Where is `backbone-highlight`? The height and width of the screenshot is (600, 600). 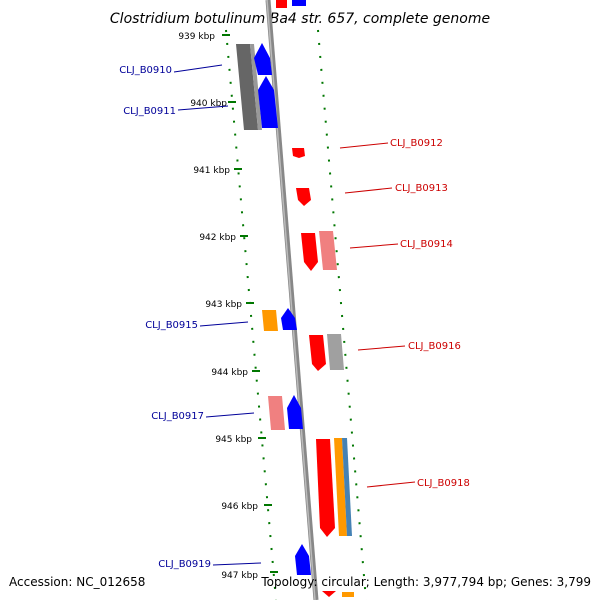
backbone-highlight is located at coordinates (291, 300).